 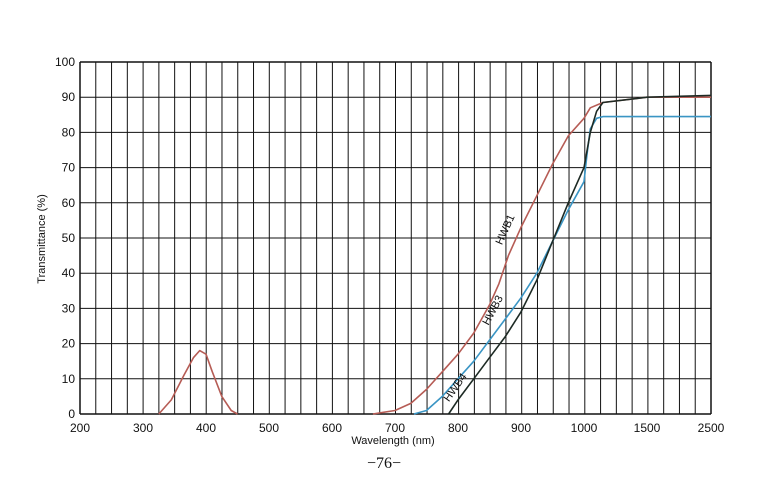 What do you see at coordinates (269, 428) in the screenshot?
I see `x-tick-label: 500` at bounding box center [269, 428].